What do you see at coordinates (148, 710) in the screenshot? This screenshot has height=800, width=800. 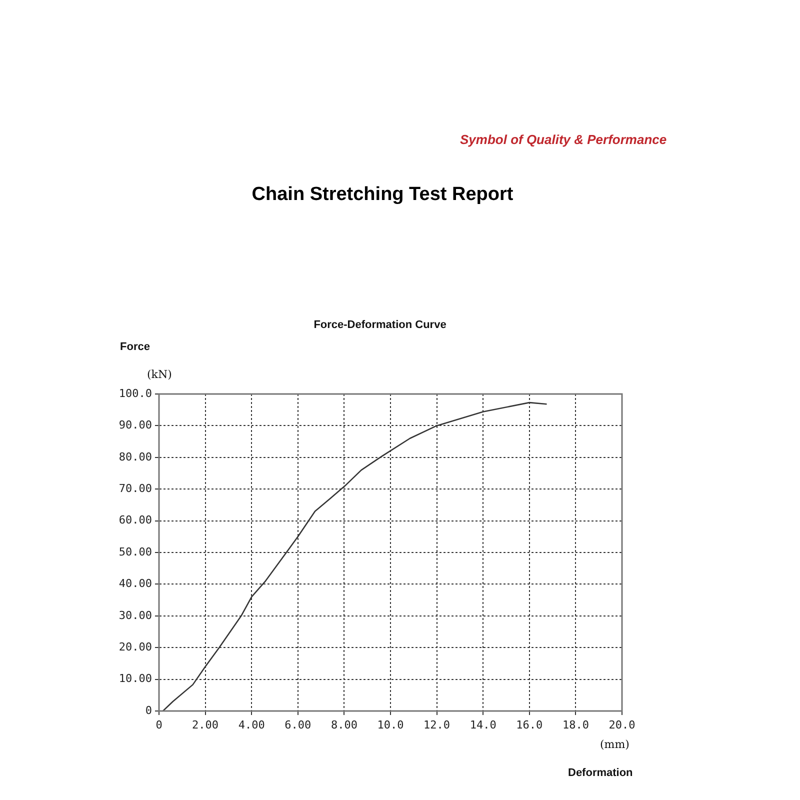 I see `y-tick-label: 0` at bounding box center [148, 710].